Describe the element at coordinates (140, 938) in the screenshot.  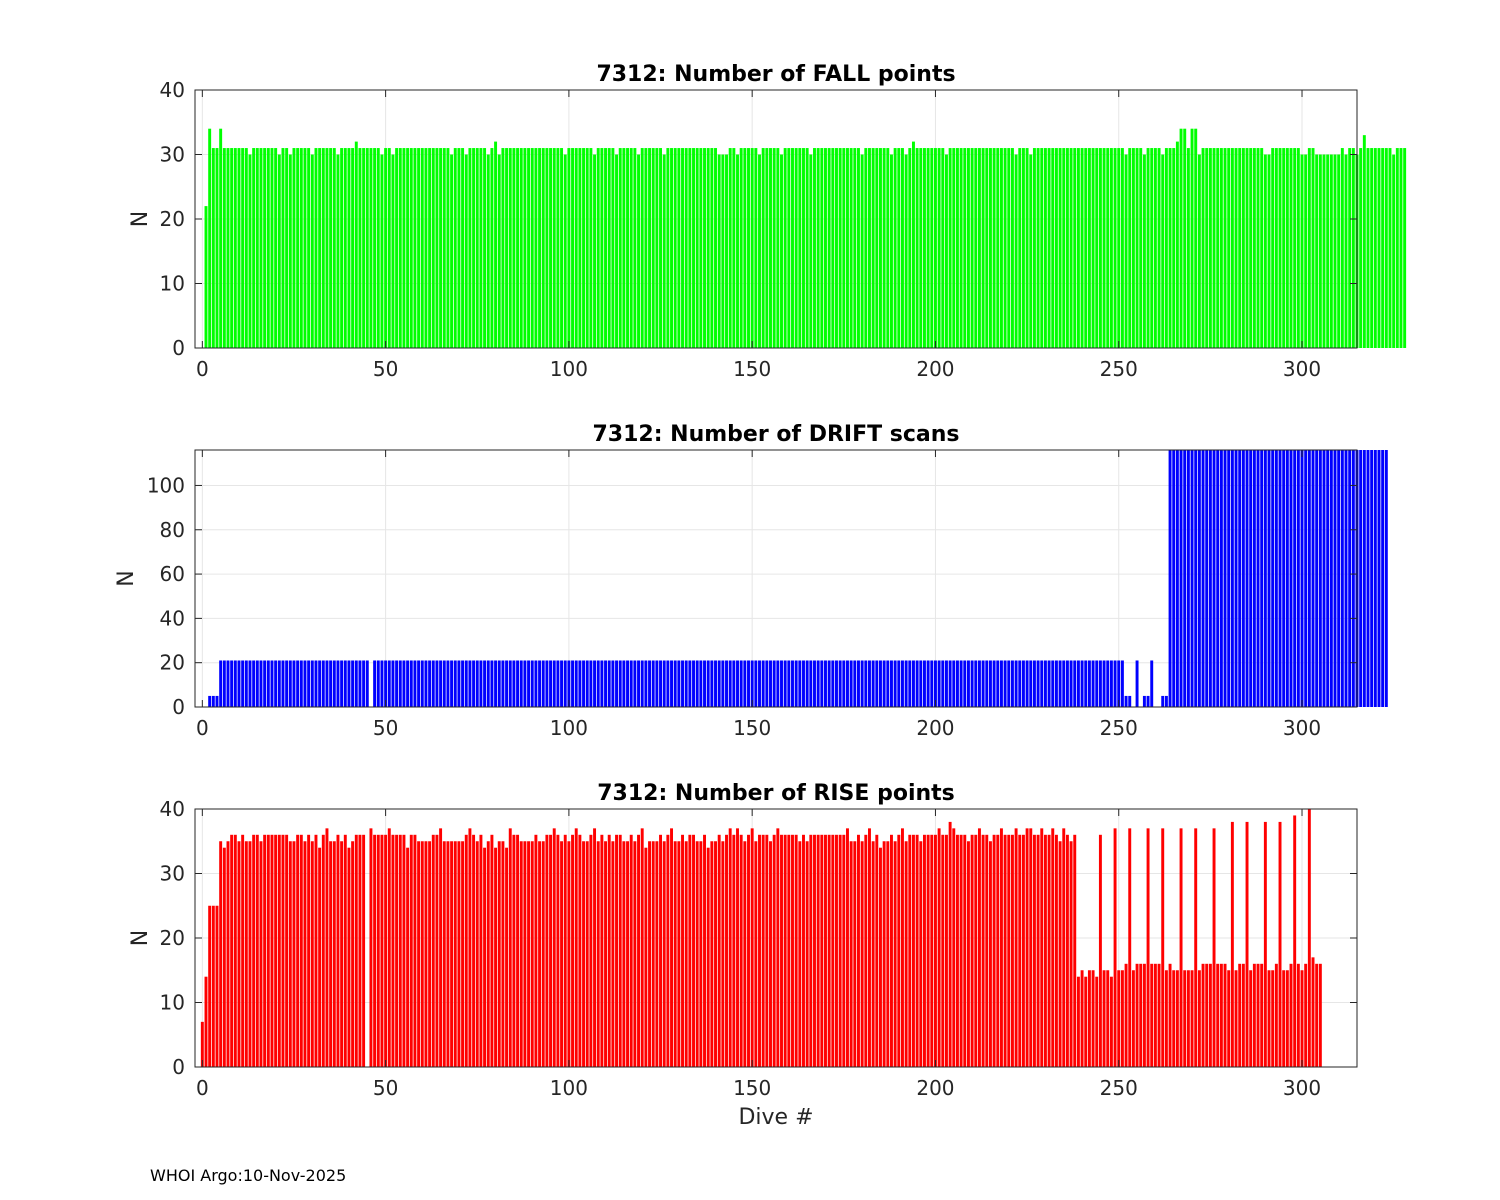
I see `rise-chart-ylabel: N` at that location.